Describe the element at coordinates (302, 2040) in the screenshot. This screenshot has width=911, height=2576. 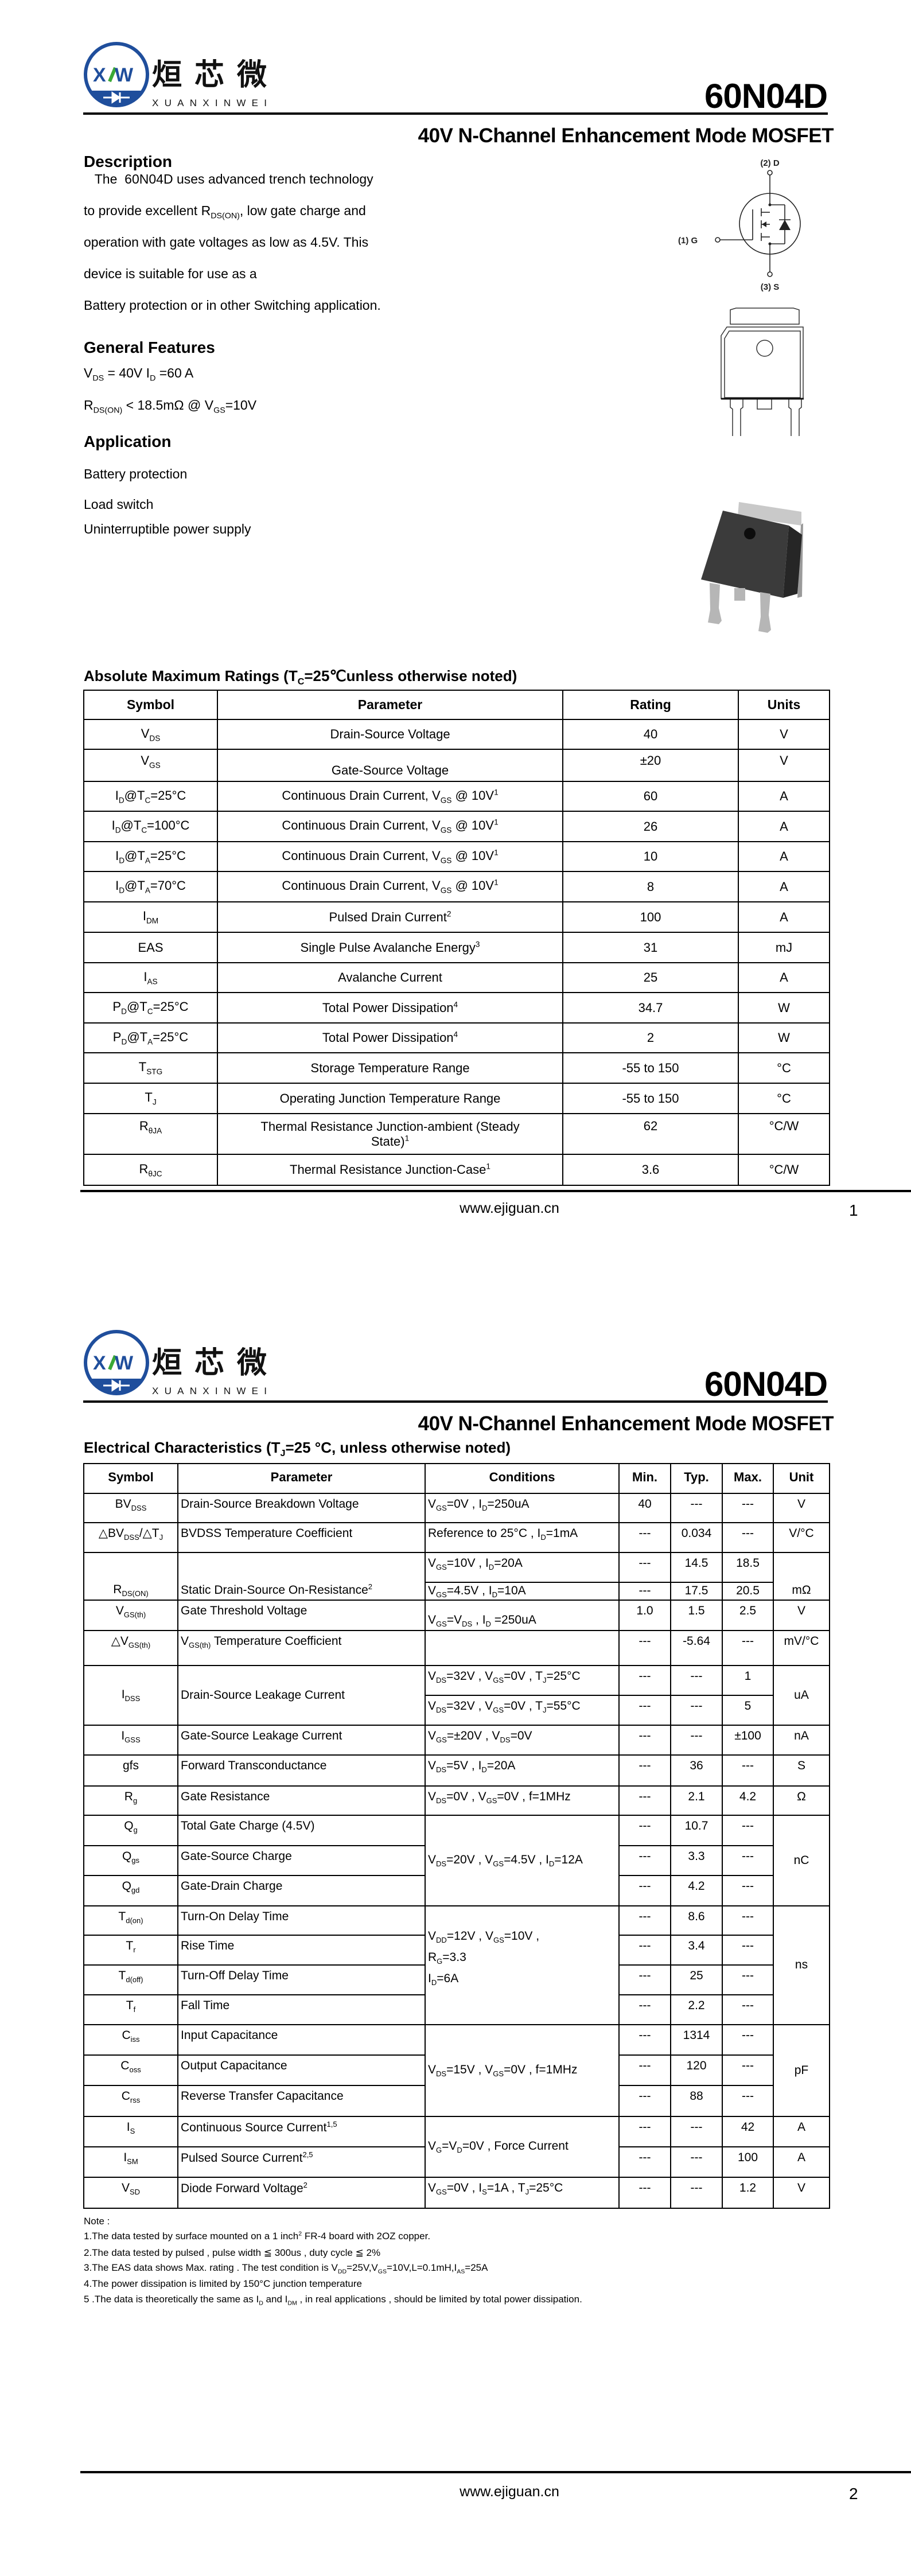
I see `parameter-cell: Input Capacitance` at that location.